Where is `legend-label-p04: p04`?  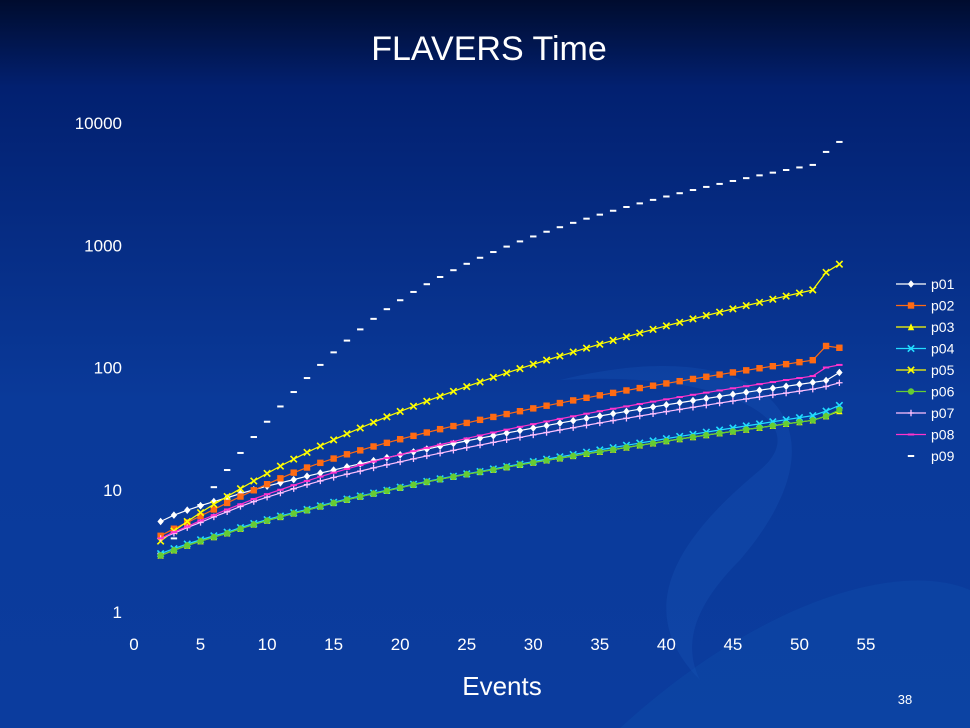 legend-label-p04: p04 is located at coordinates (943, 349).